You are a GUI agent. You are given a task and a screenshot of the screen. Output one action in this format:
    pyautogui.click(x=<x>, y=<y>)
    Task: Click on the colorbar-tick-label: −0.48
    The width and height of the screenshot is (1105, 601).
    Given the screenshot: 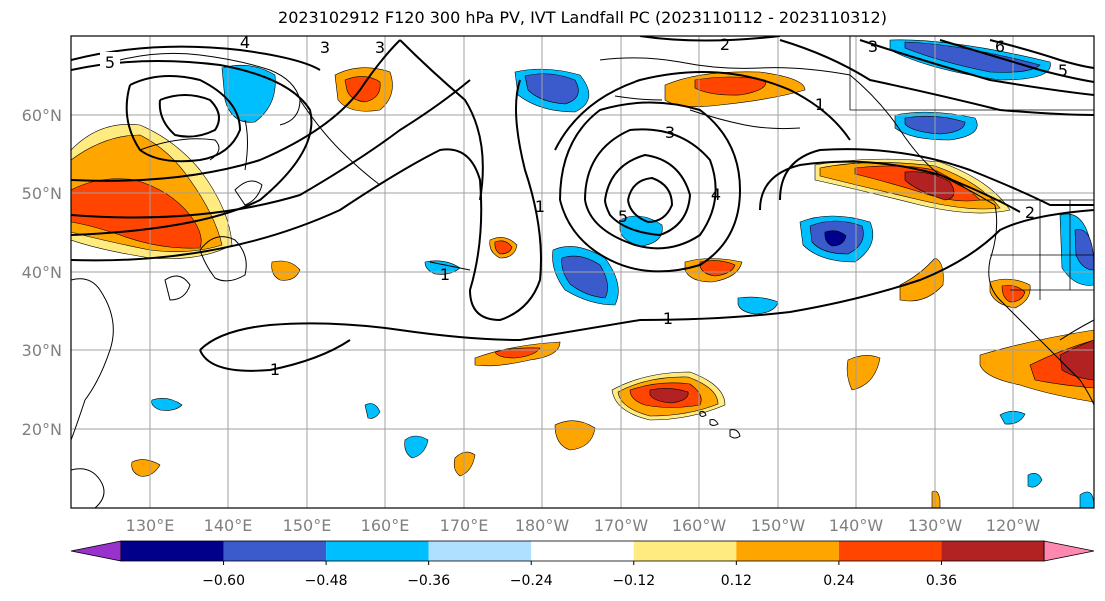 What is the action you would take?
    pyautogui.click(x=326, y=581)
    